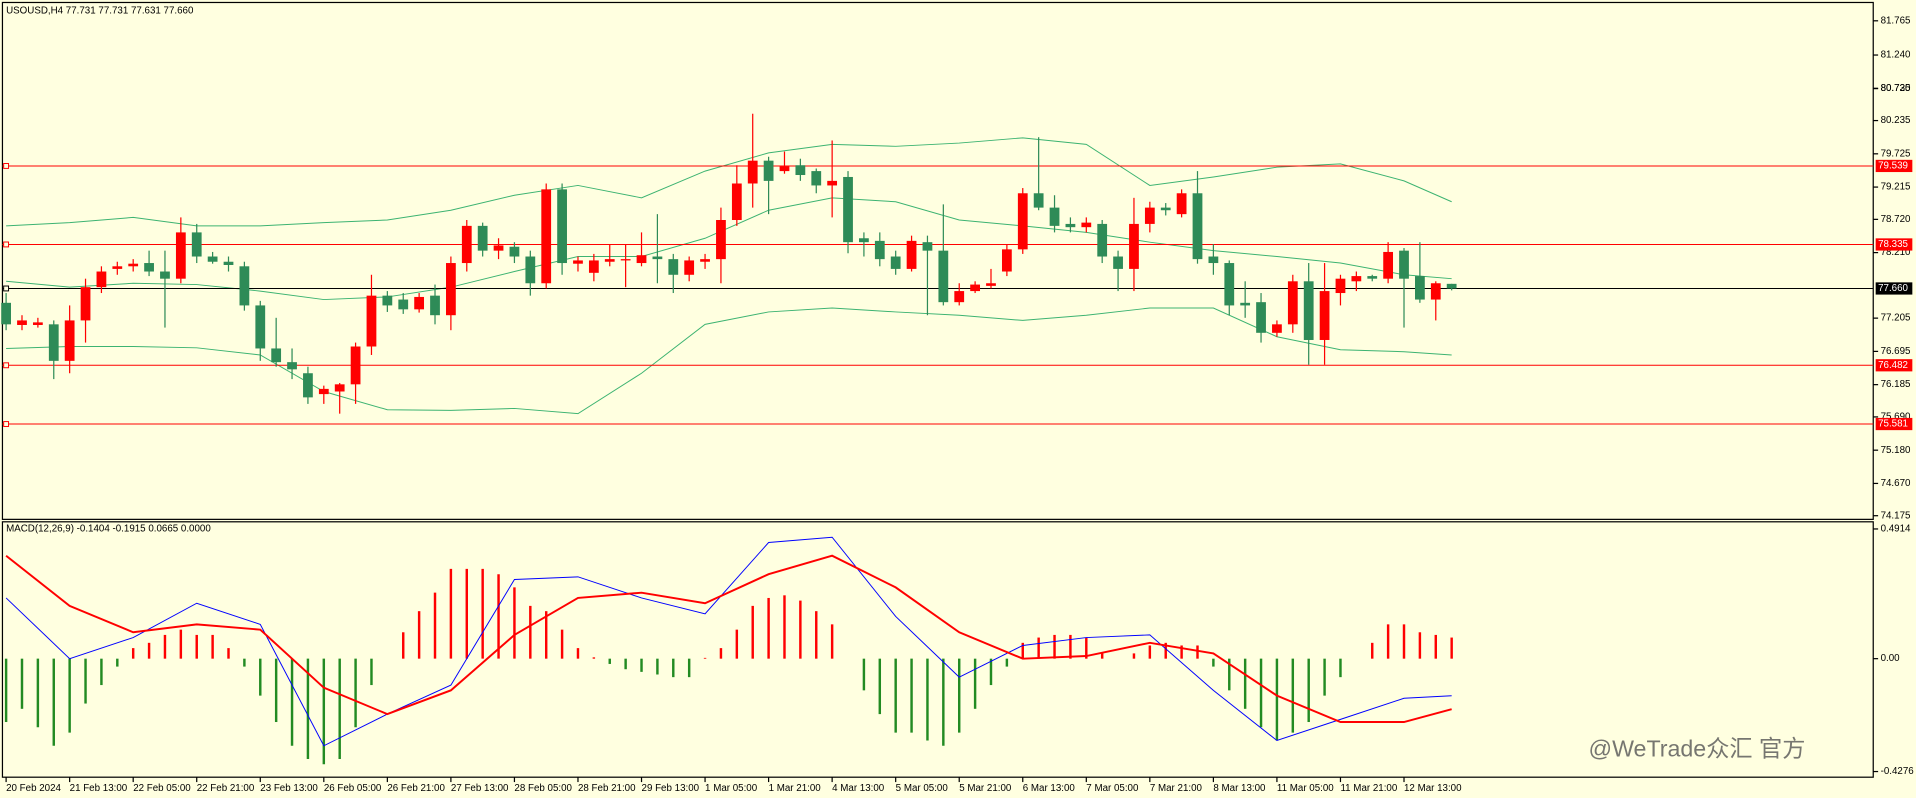 Image resolution: width=1916 pixels, height=798 pixels. Describe the element at coordinates (1896, 529) in the screenshot. I see `y-tick-label: 0.4914` at that location.